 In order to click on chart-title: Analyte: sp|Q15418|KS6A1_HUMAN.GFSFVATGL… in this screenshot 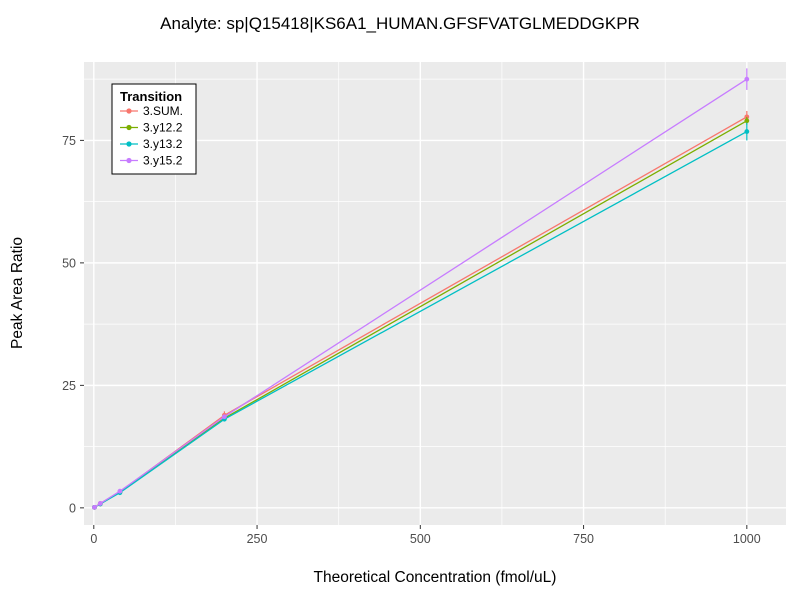, I will do `click(400, 23)`.